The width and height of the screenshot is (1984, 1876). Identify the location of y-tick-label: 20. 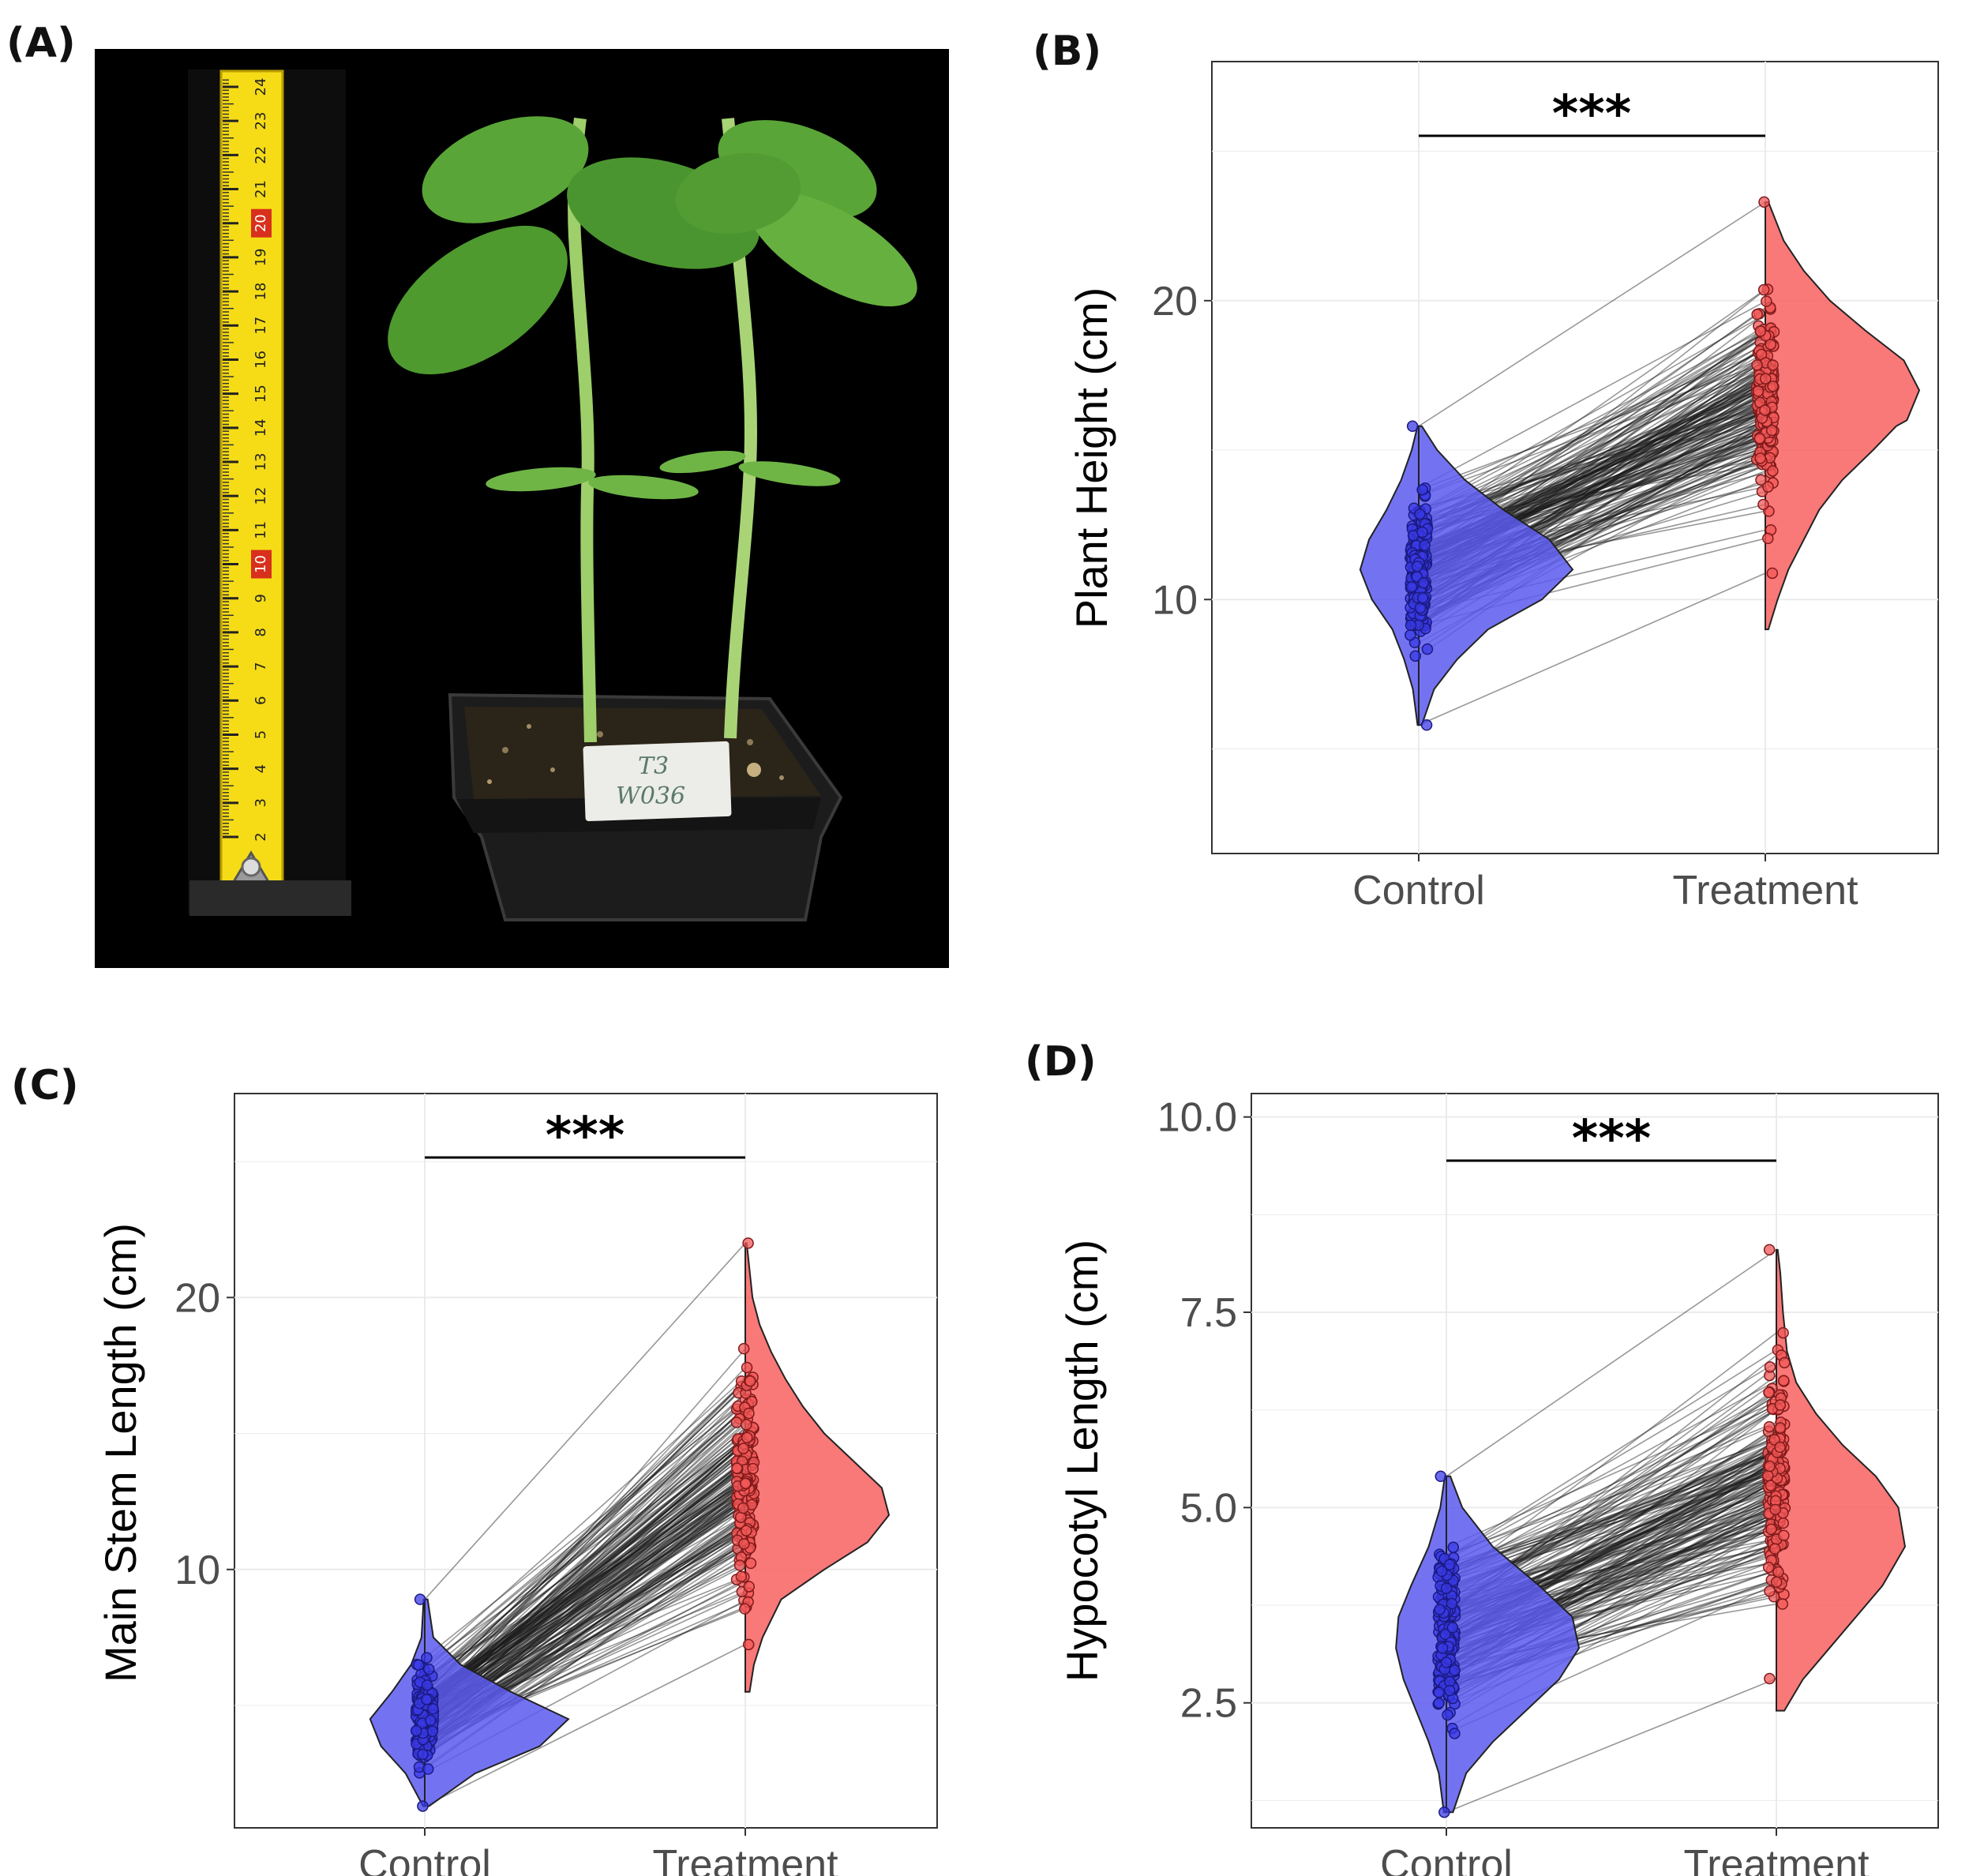
(197, 1298).